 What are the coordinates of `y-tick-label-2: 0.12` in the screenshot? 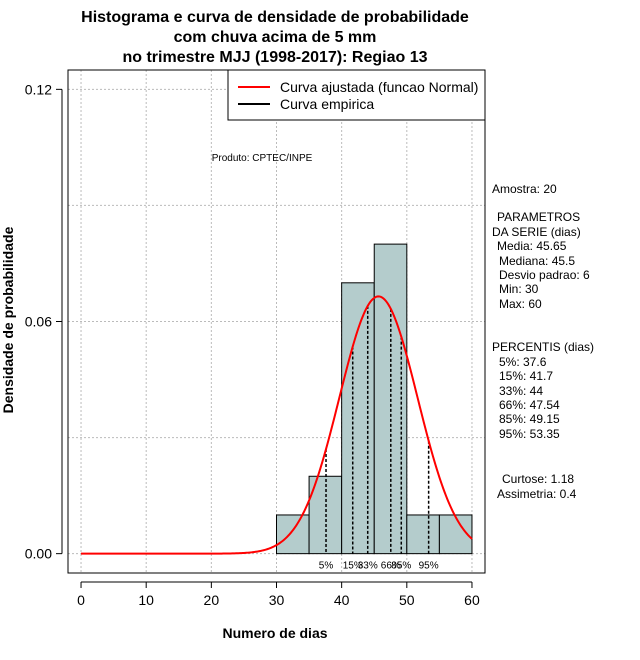 It's located at (38, 89).